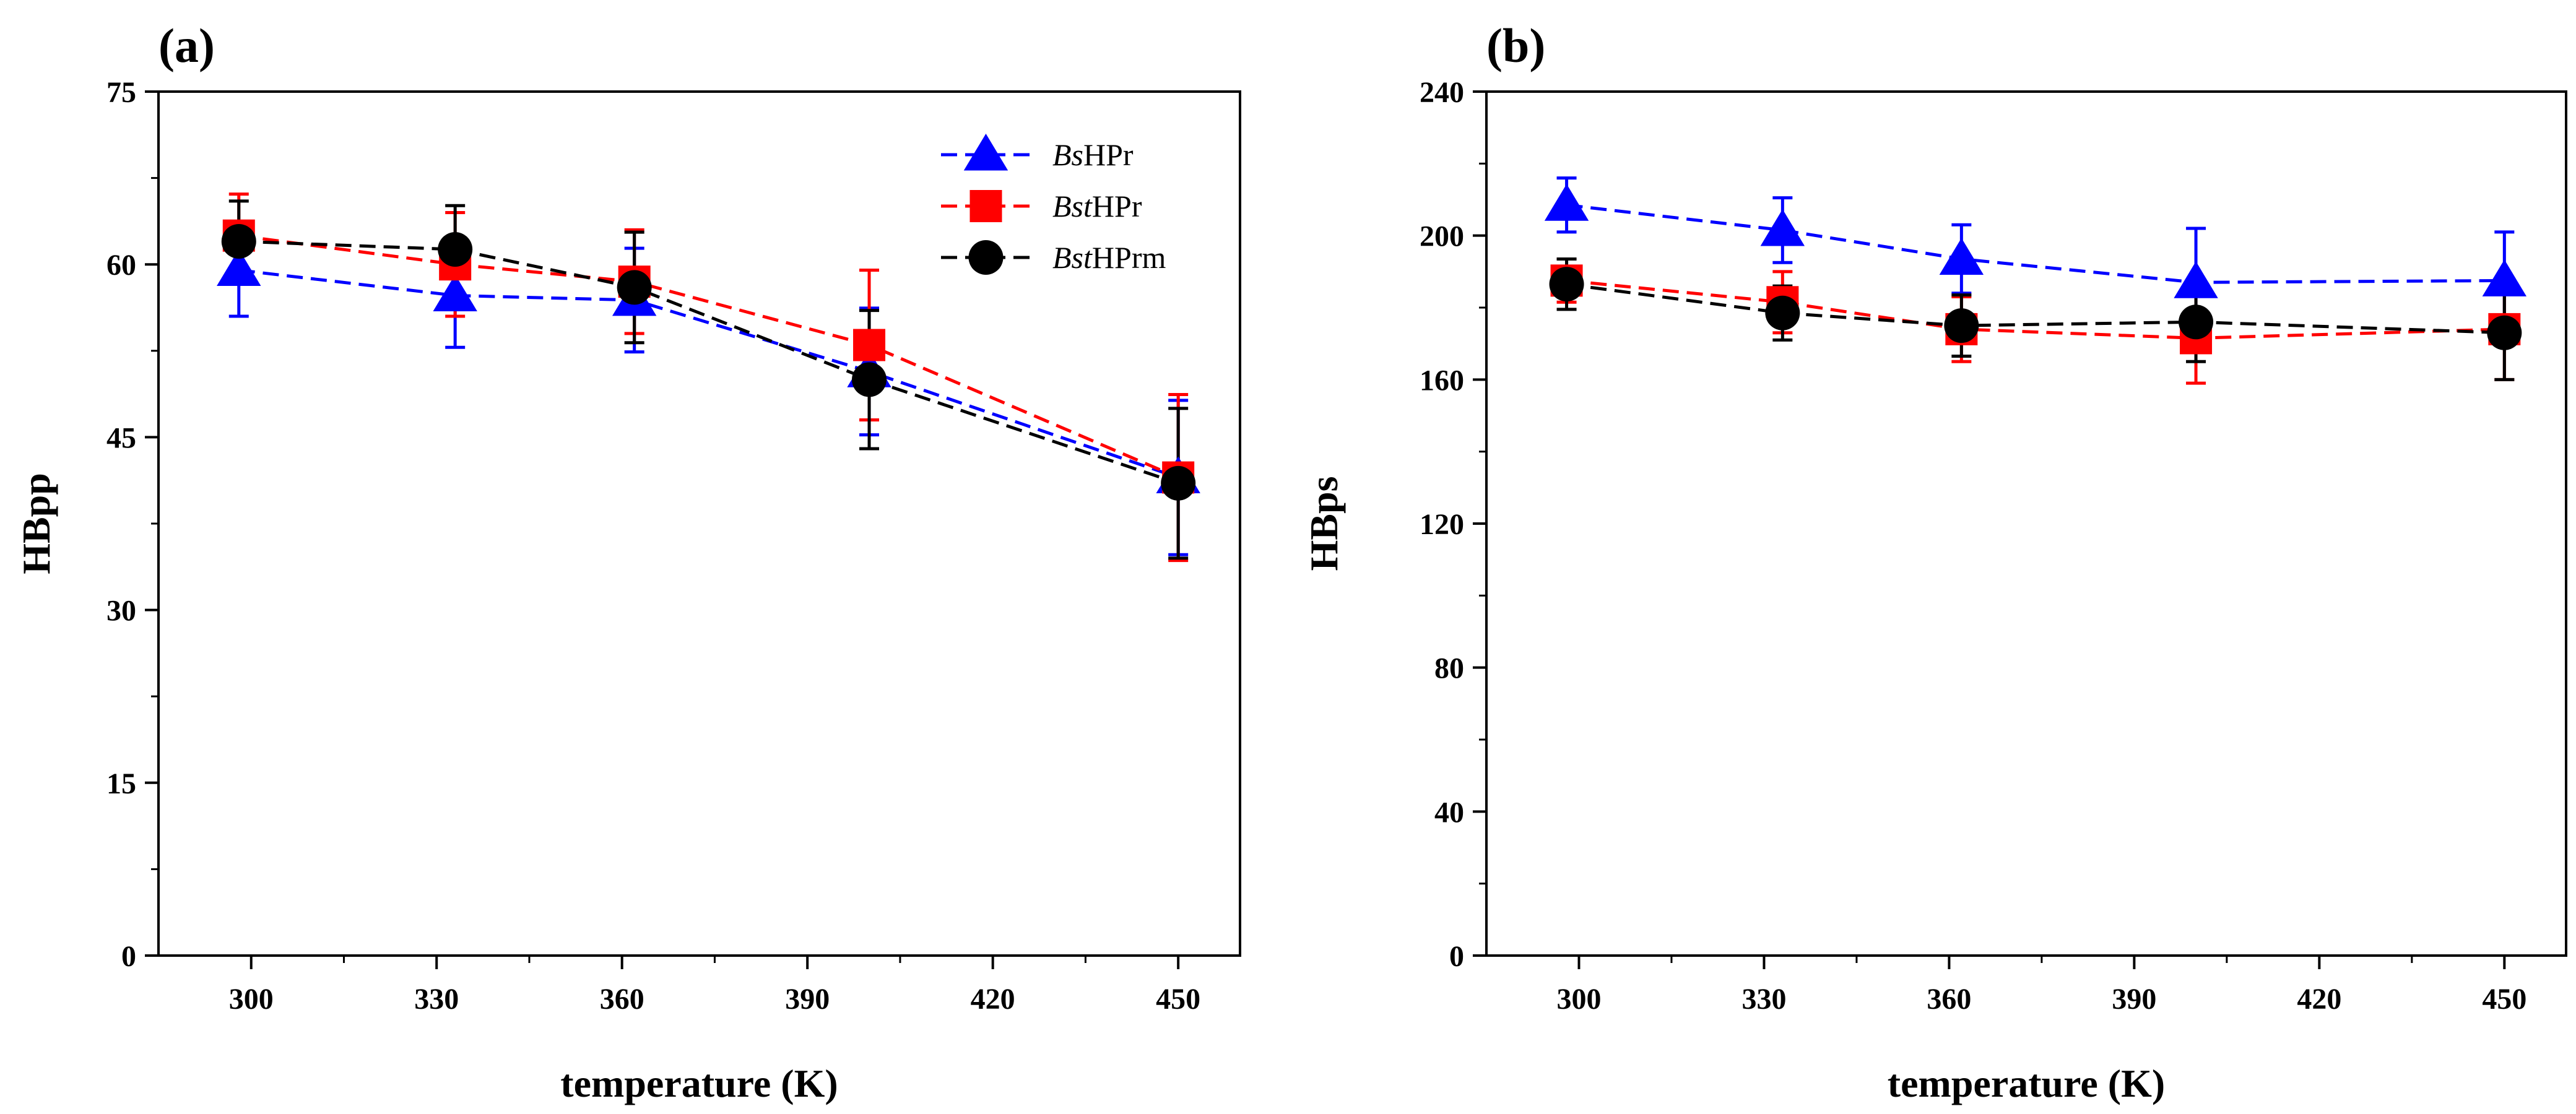 Image resolution: width=2576 pixels, height=1114 pixels. I want to click on y-tick-label: 240, so click(1442, 93).